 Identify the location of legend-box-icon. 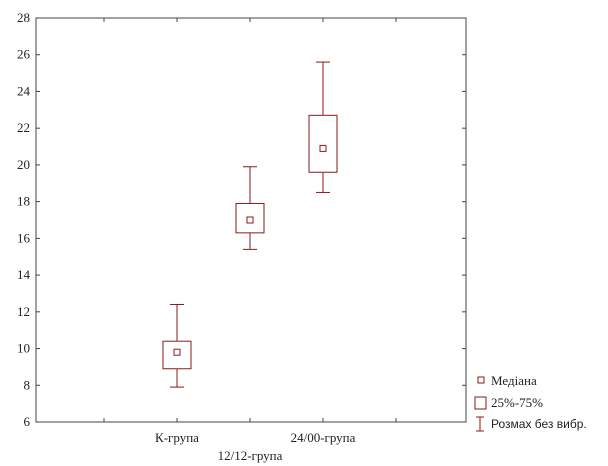
(480, 403).